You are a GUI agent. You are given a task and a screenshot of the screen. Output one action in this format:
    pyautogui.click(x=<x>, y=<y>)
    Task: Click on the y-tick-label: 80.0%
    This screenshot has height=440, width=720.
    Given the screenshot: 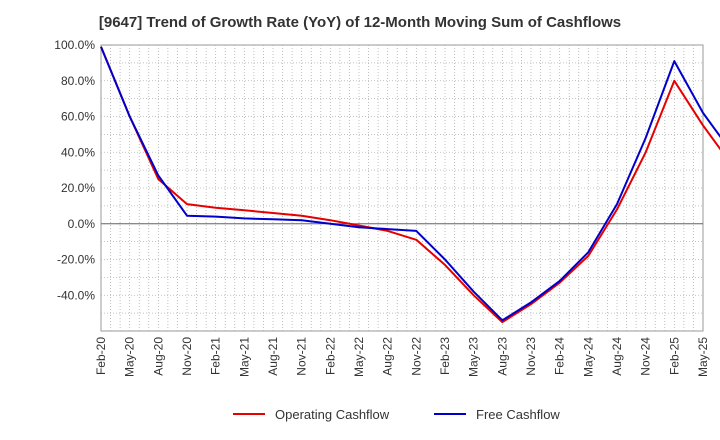 What is the action you would take?
    pyautogui.click(x=78, y=81)
    